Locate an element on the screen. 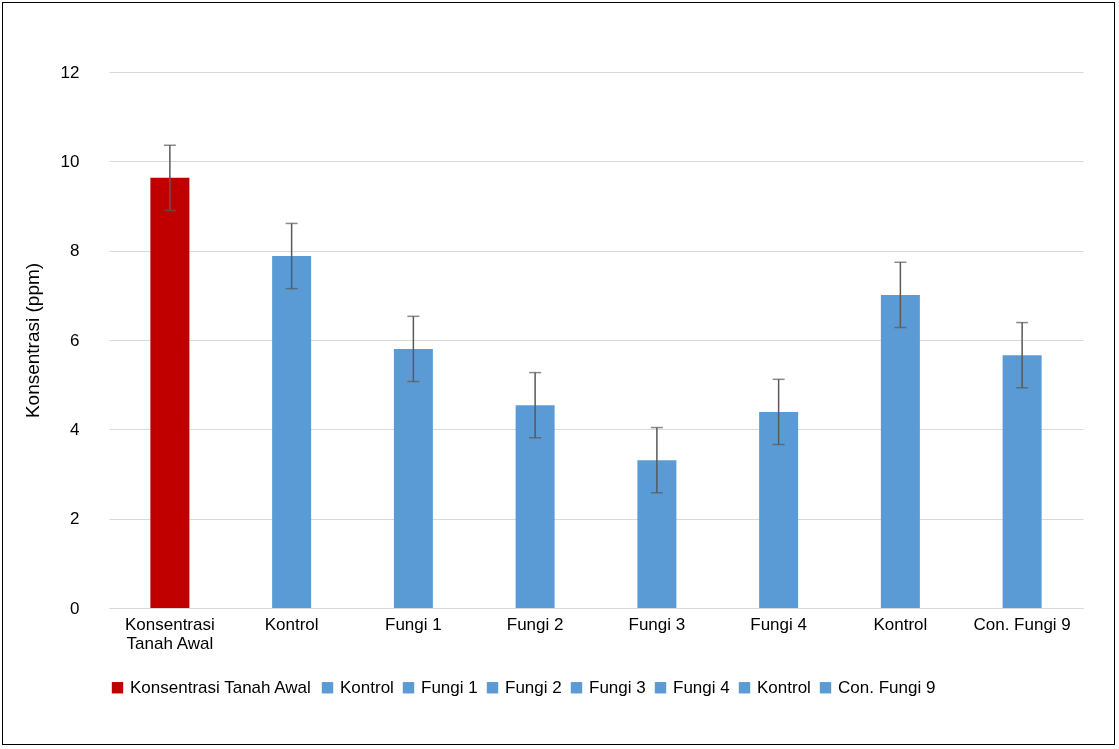 The image size is (1119, 749). y-axis-title: Konsentrasi (ppm) is located at coordinates (32, 340).